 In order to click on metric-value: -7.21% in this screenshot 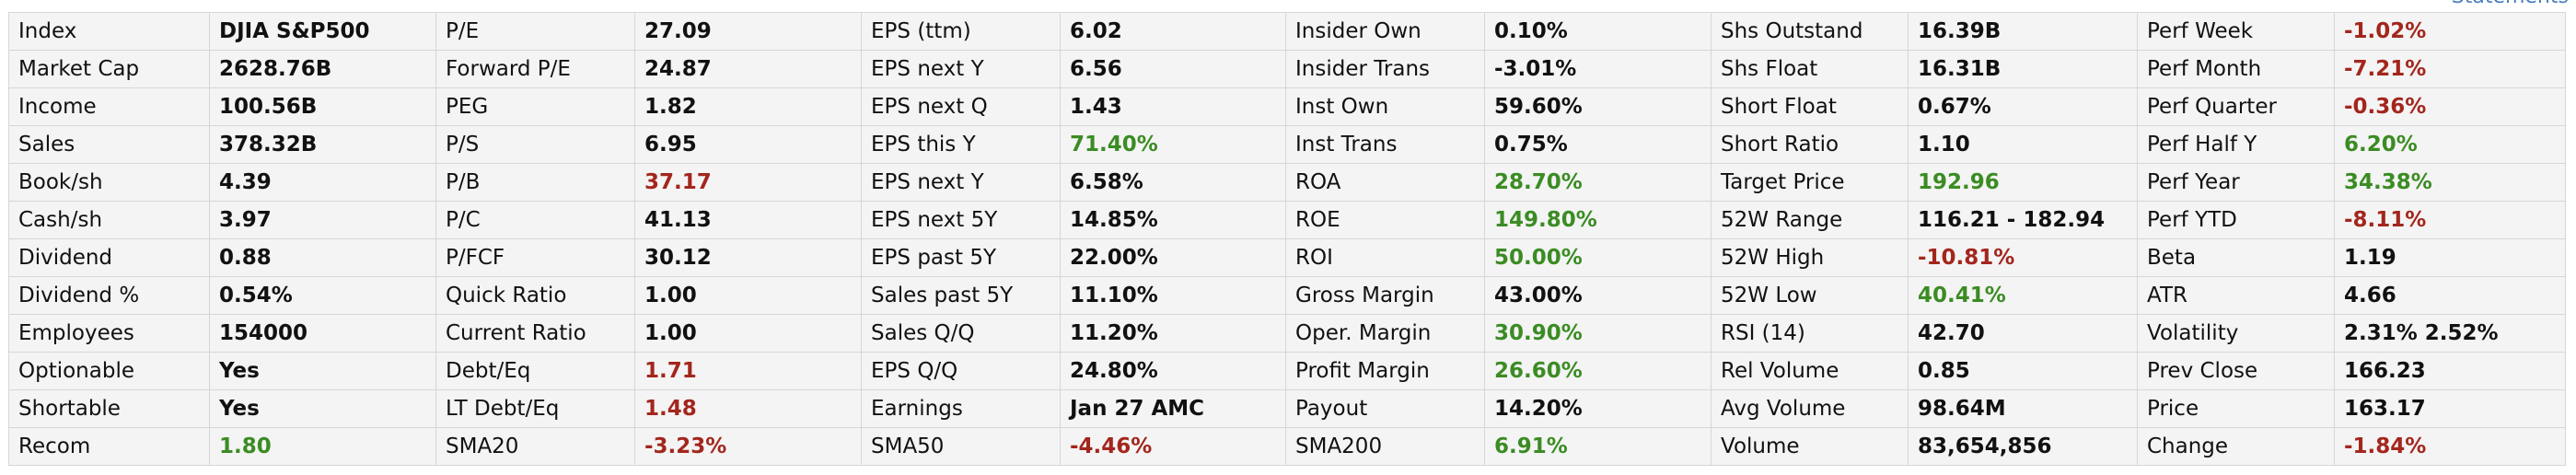, I will do `click(2450, 69)`.